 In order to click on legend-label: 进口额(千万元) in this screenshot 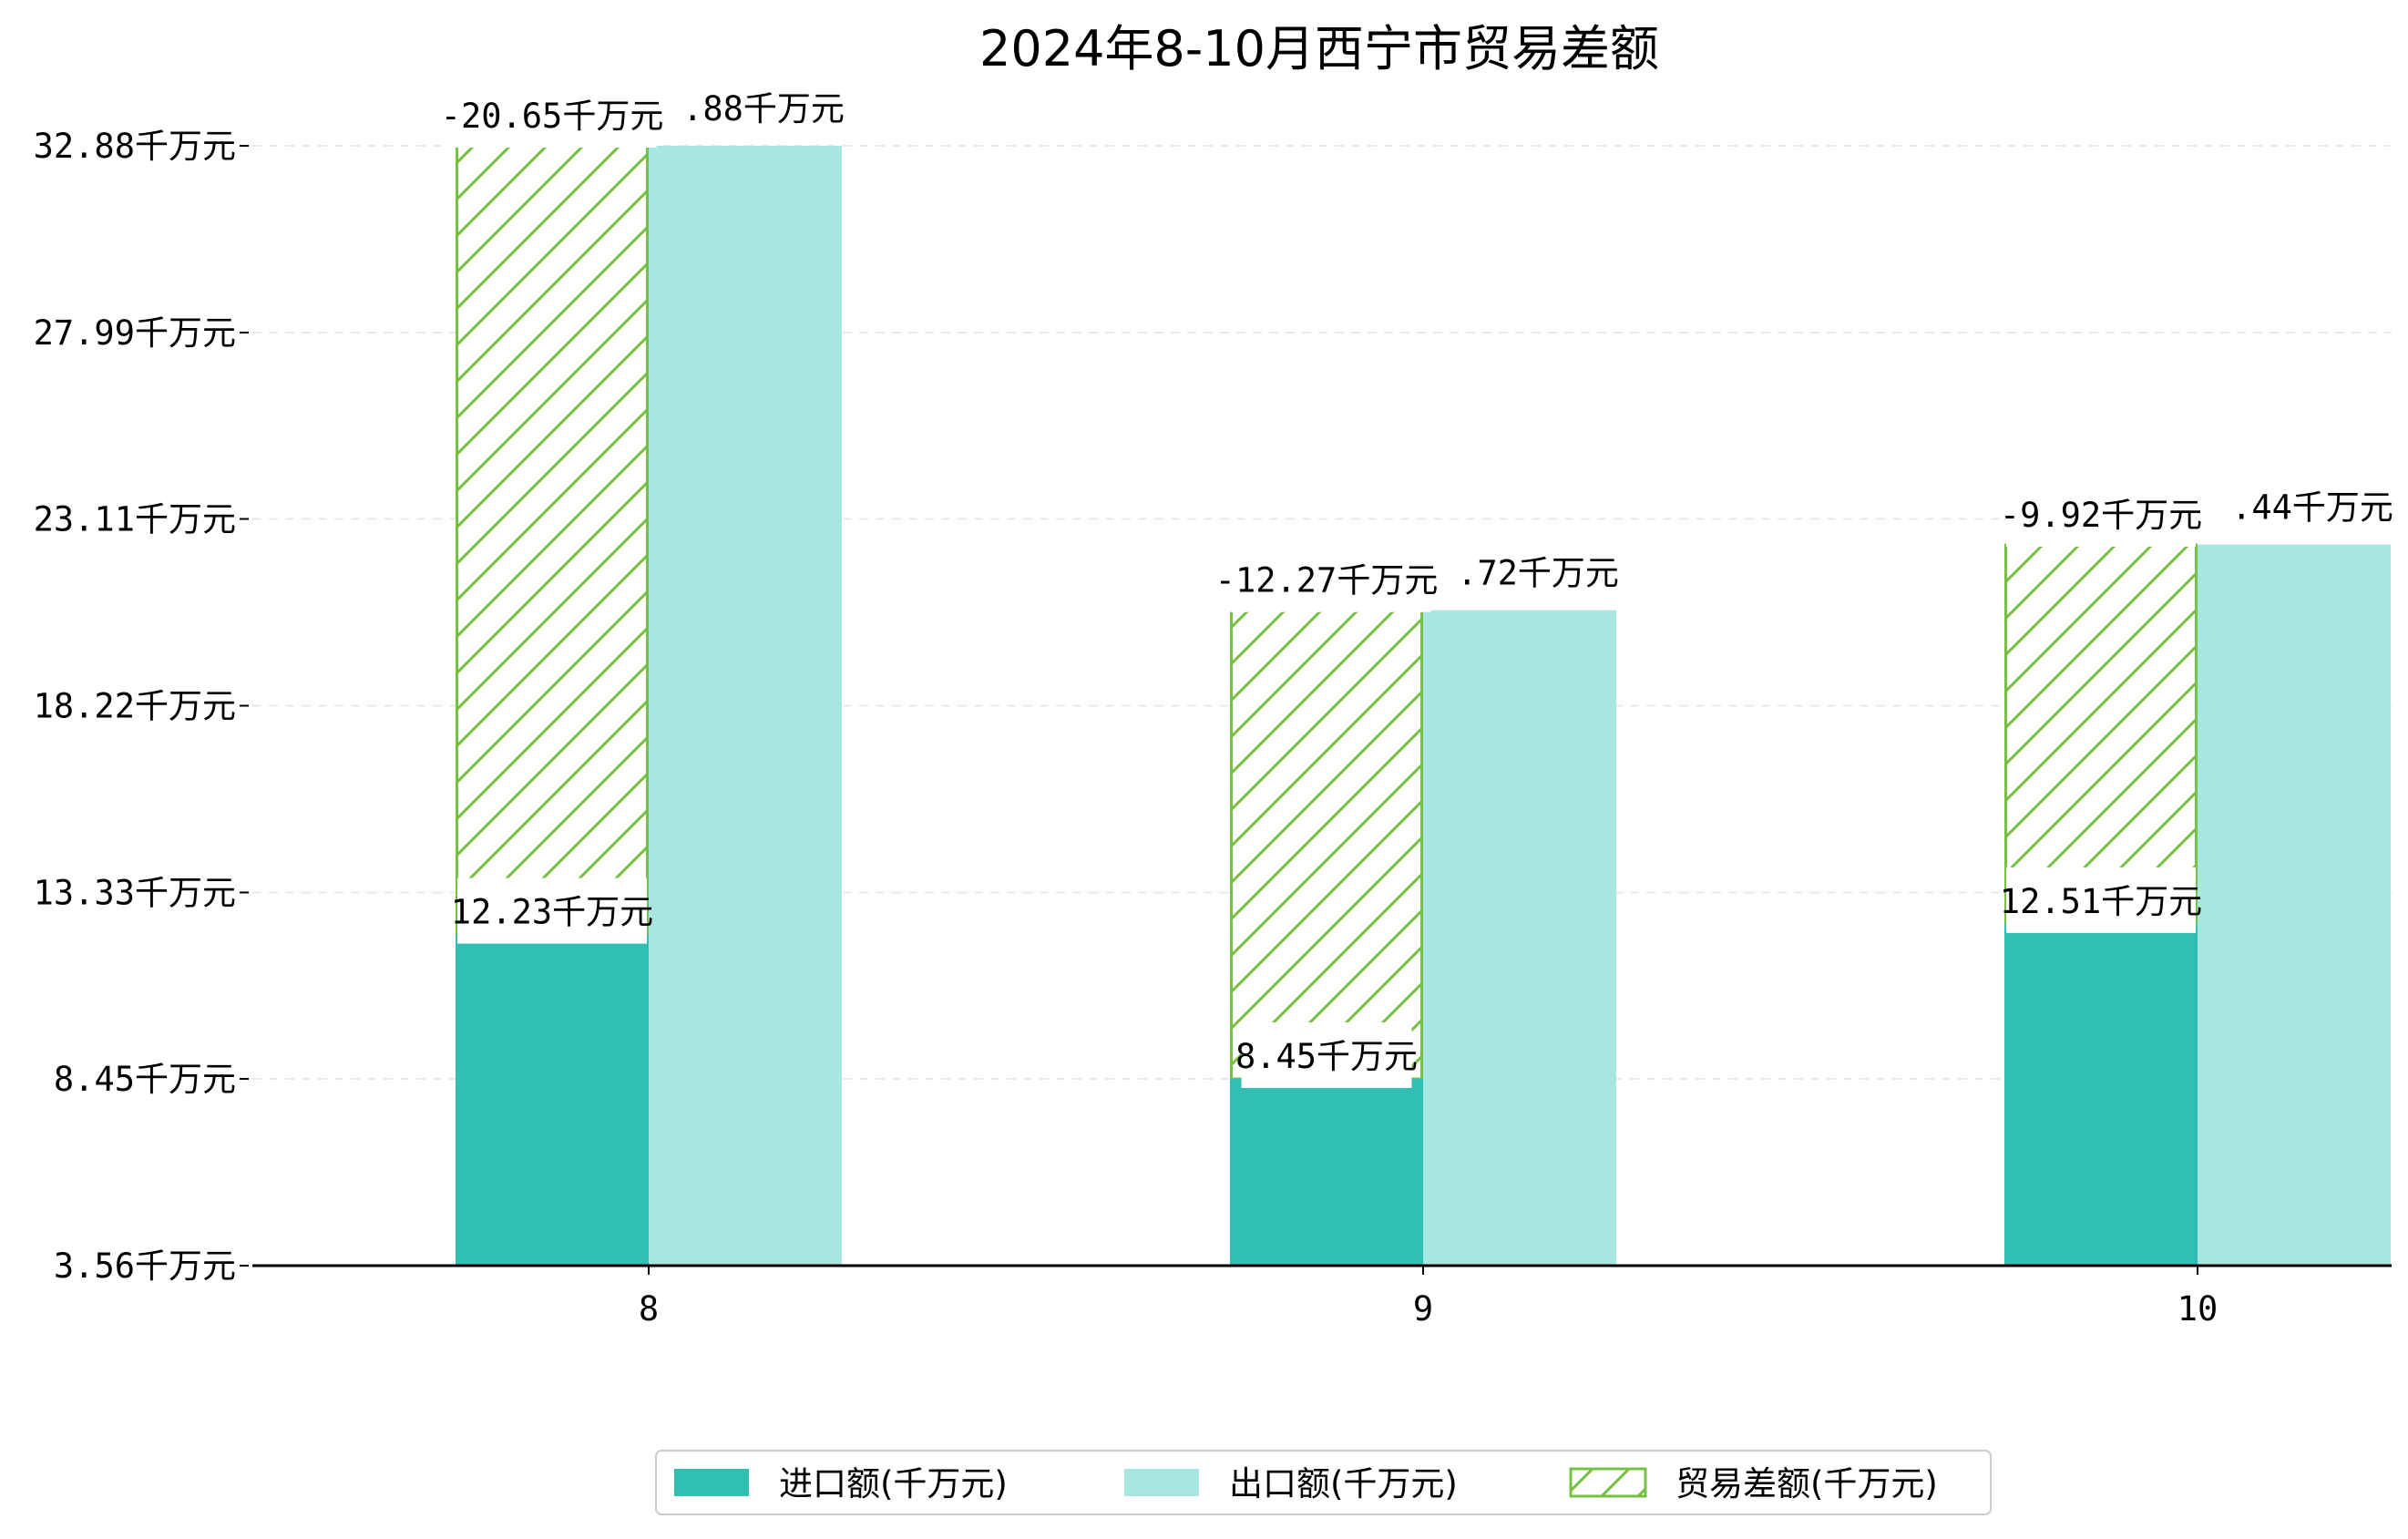, I will do `click(894, 1483)`.